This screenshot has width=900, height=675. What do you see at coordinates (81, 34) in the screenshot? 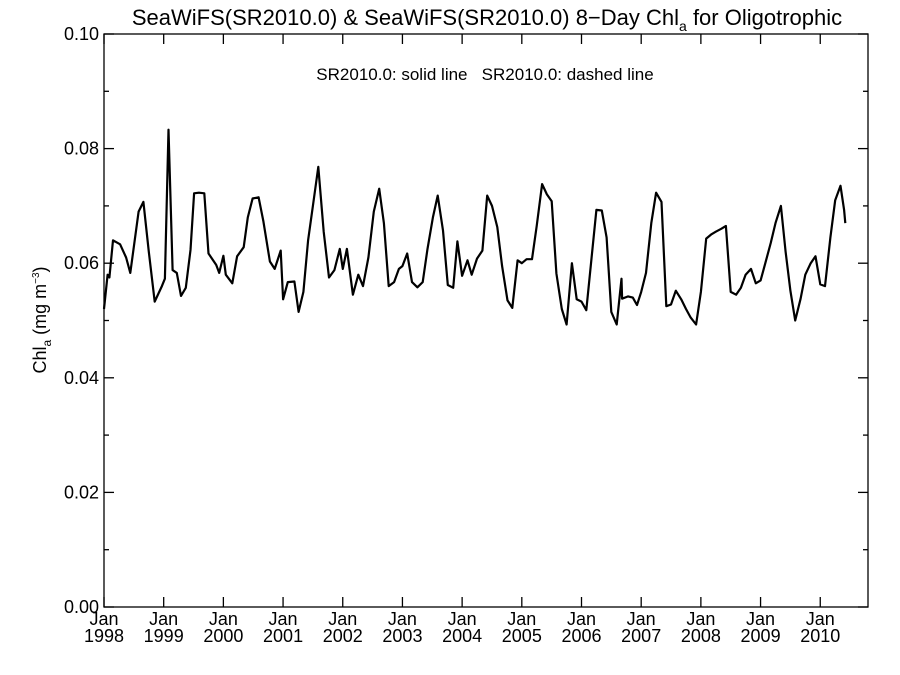
I see `y-tick-label: 0.10` at bounding box center [81, 34].